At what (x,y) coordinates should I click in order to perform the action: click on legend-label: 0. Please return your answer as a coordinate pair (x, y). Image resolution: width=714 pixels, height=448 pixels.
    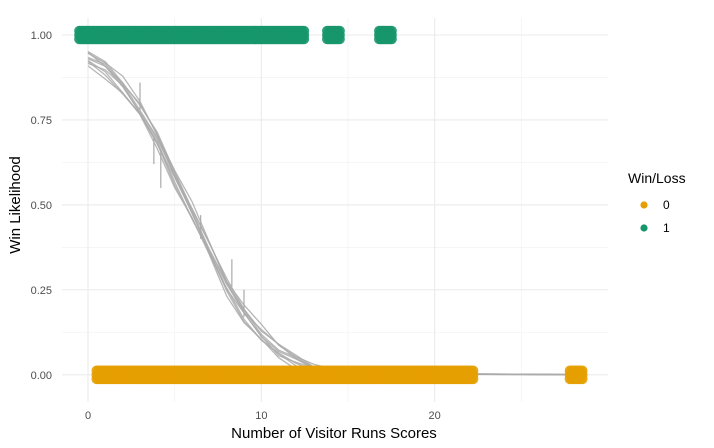
    Looking at the image, I should click on (666, 205).